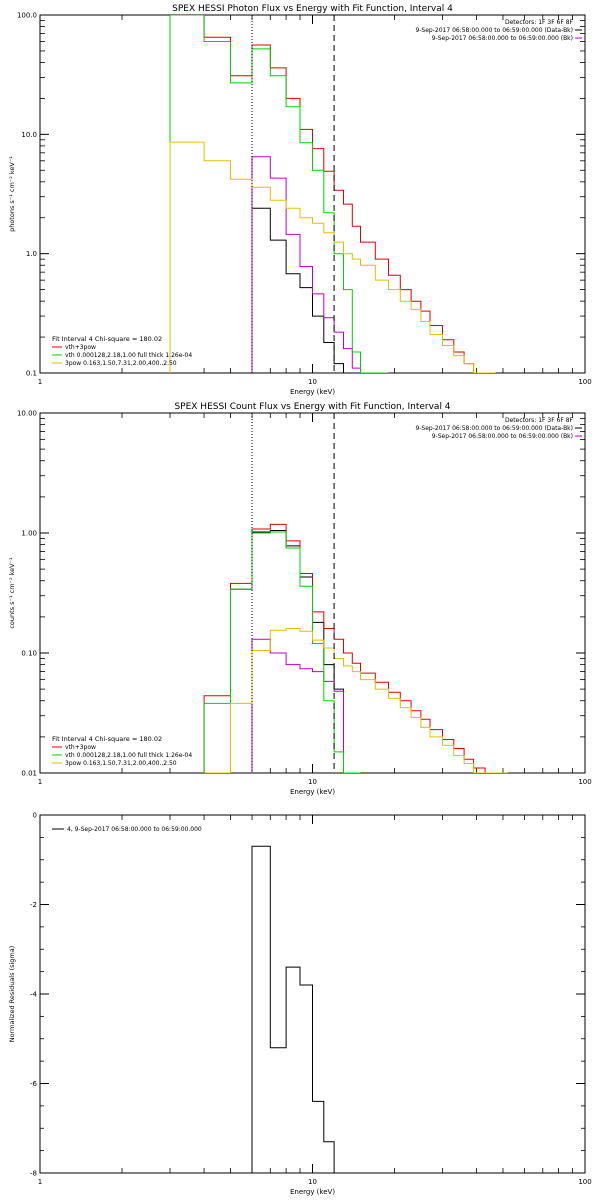  What do you see at coordinates (12, 994) in the screenshot?
I see `y-axis-label: Normalized Residuals (sigma)` at bounding box center [12, 994].